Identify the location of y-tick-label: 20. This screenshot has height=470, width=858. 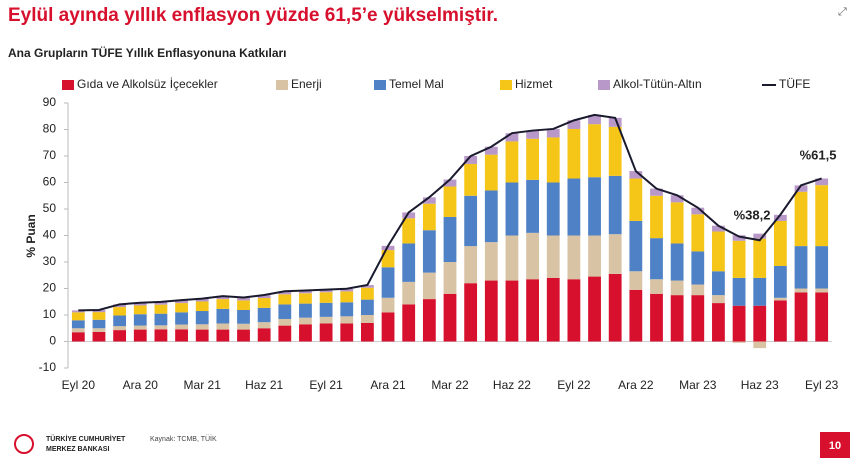
(50, 288).